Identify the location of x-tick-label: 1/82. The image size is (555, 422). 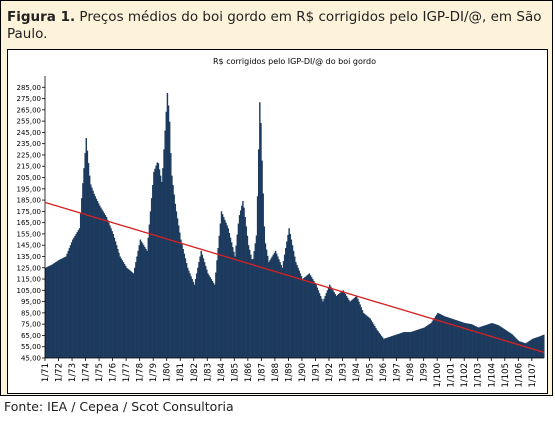
(195, 372).